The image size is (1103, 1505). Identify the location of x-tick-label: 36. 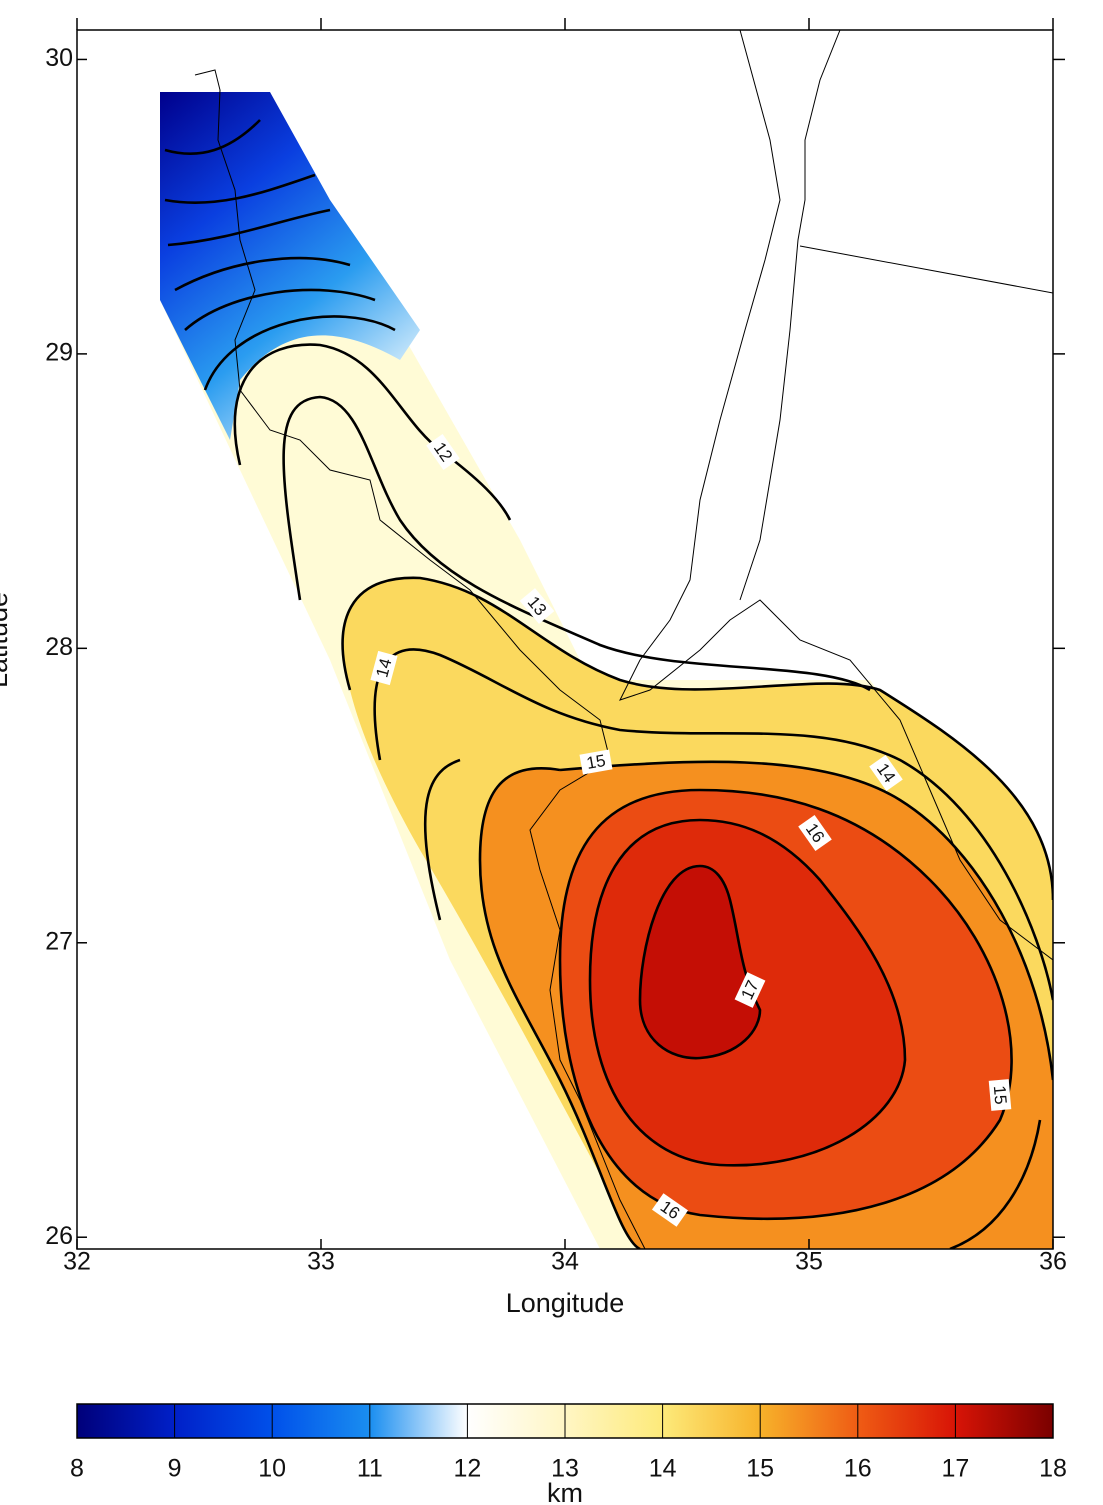
(1053, 1262).